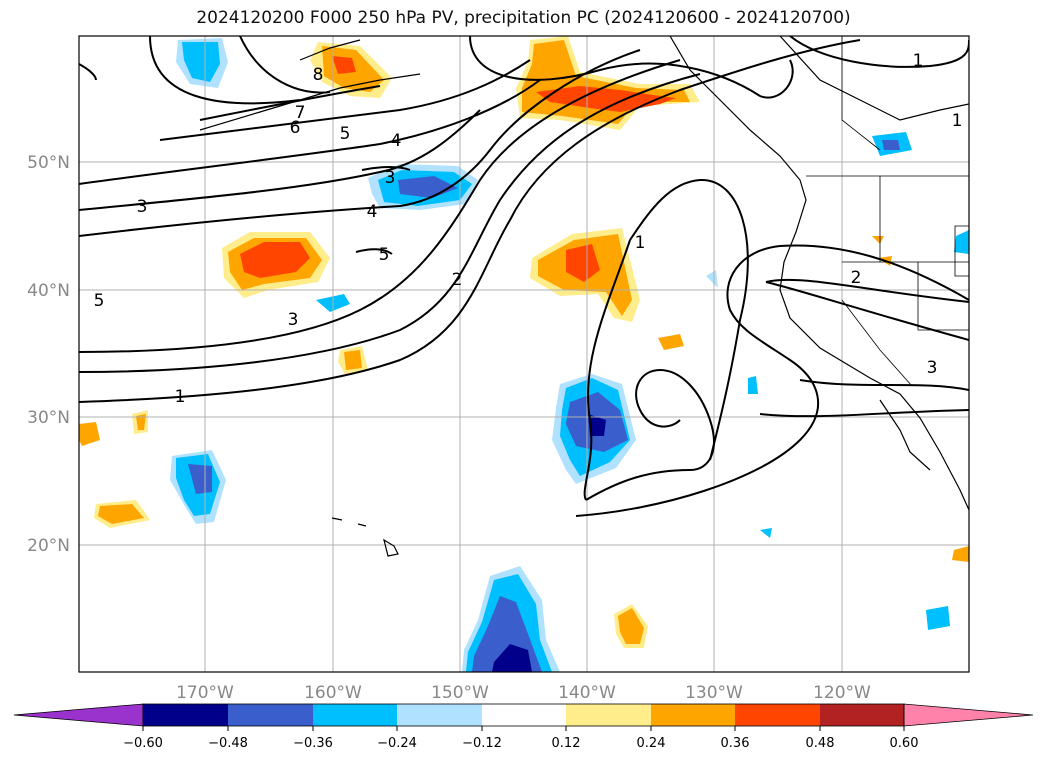 Image resolution: width=1047 pixels, height=765 pixels. What do you see at coordinates (735, 743) in the screenshot?
I see `colorbar-tick-label: 0.36` at bounding box center [735, 743].